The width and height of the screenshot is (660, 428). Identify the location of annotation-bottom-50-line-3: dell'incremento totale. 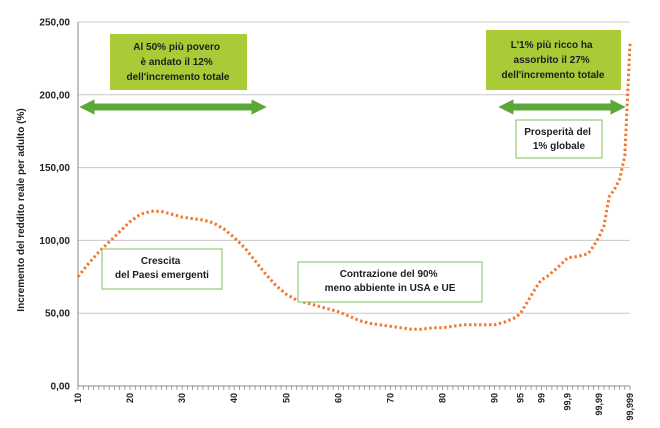
(178, 77).